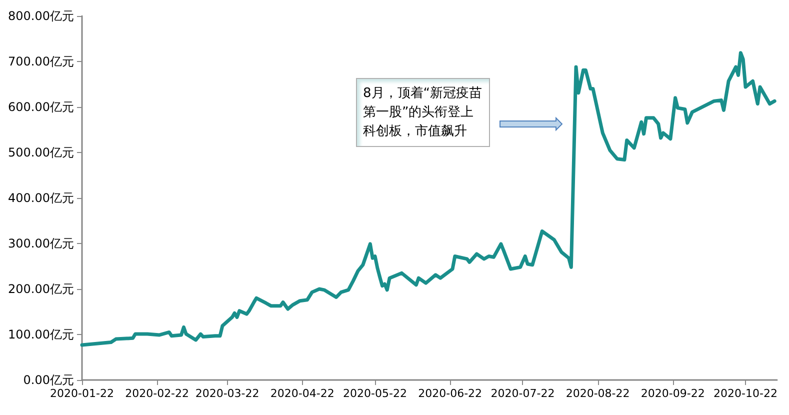  Describe the element at coordinates (41, 153) in the screenshot. I see `y-tick-label: 500.00亿元` at that location.